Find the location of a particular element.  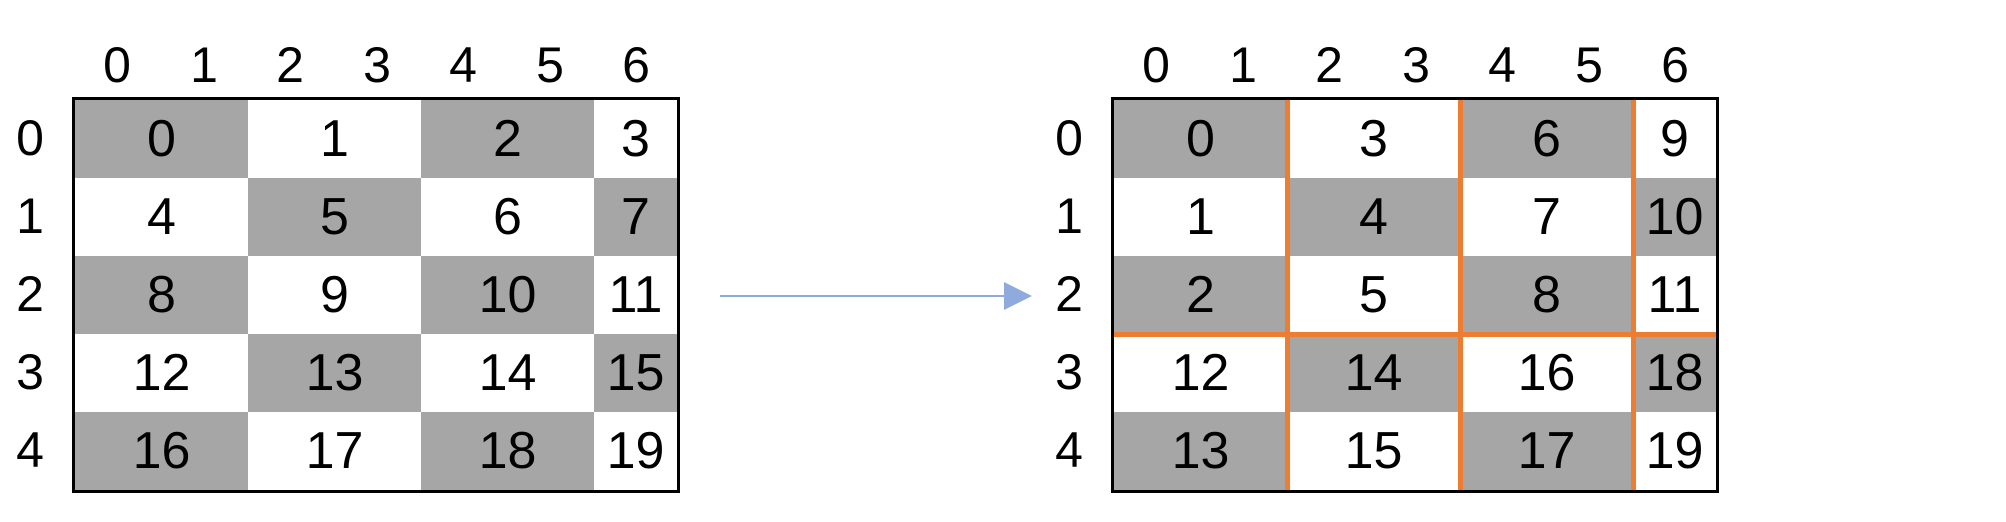

right-row-label: 4 is located at coordinates (1069, 450).